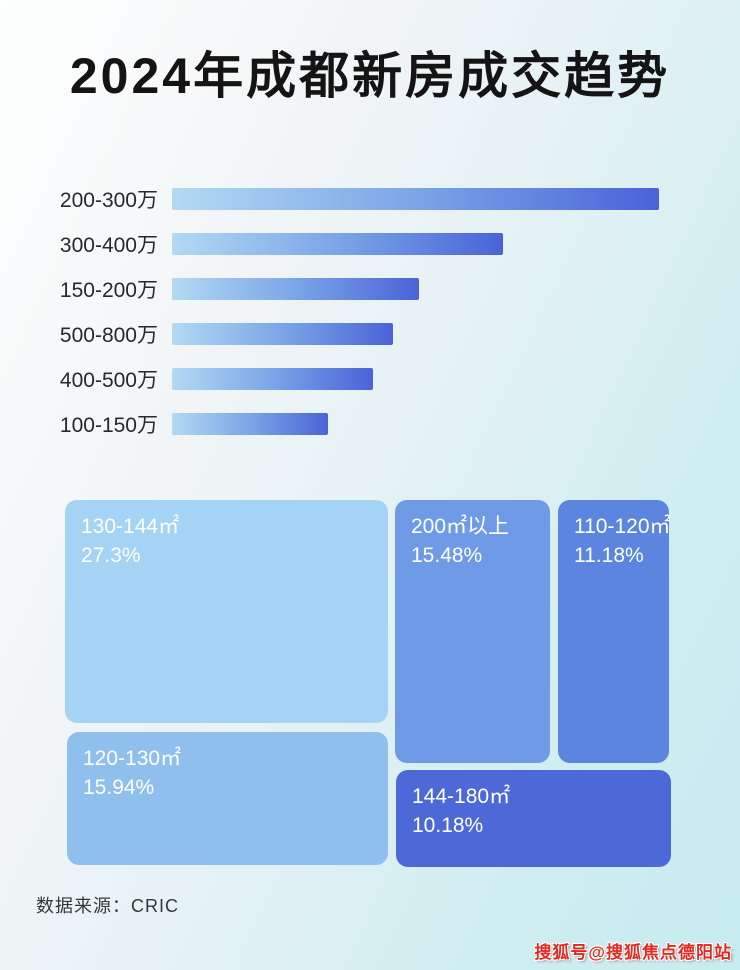 The height and width of the screenshot is (970, 740). What do you see at coordinates (460, 526) in the screenshot?
I see `treemap-block-label: 200㎡以上` at bounding box center [460, 526].